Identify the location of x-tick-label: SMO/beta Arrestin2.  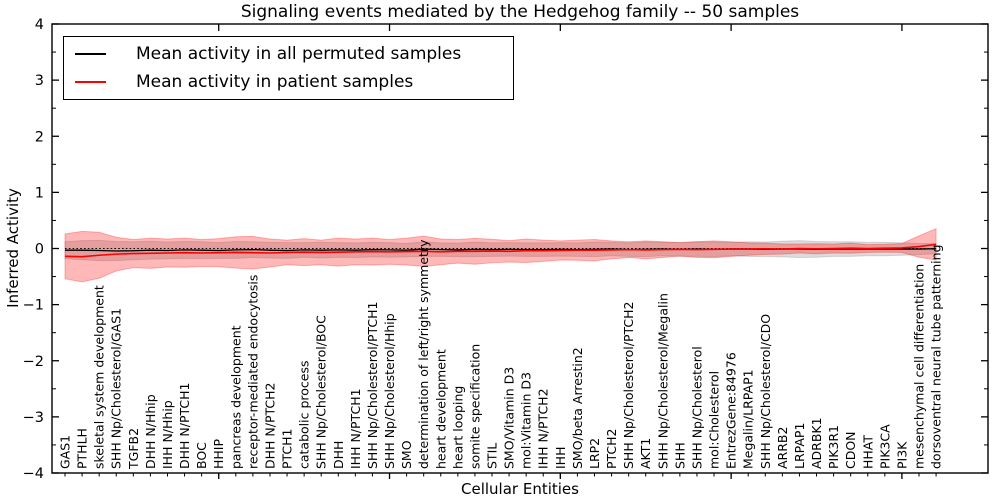
(577, 408).